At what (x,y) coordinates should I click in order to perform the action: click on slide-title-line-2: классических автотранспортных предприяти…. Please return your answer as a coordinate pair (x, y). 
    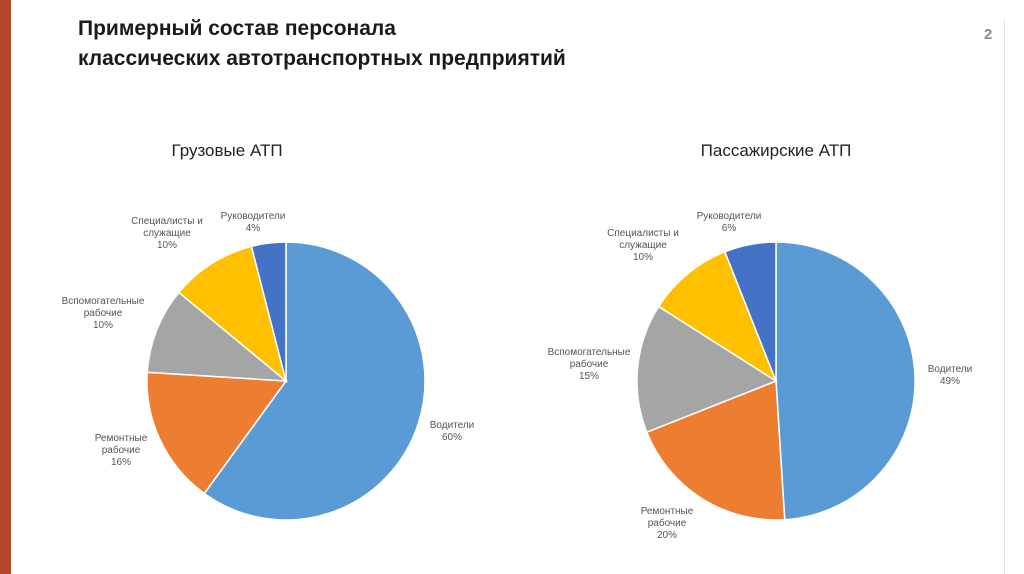
    Looking at the image, I should click on (322, 58).